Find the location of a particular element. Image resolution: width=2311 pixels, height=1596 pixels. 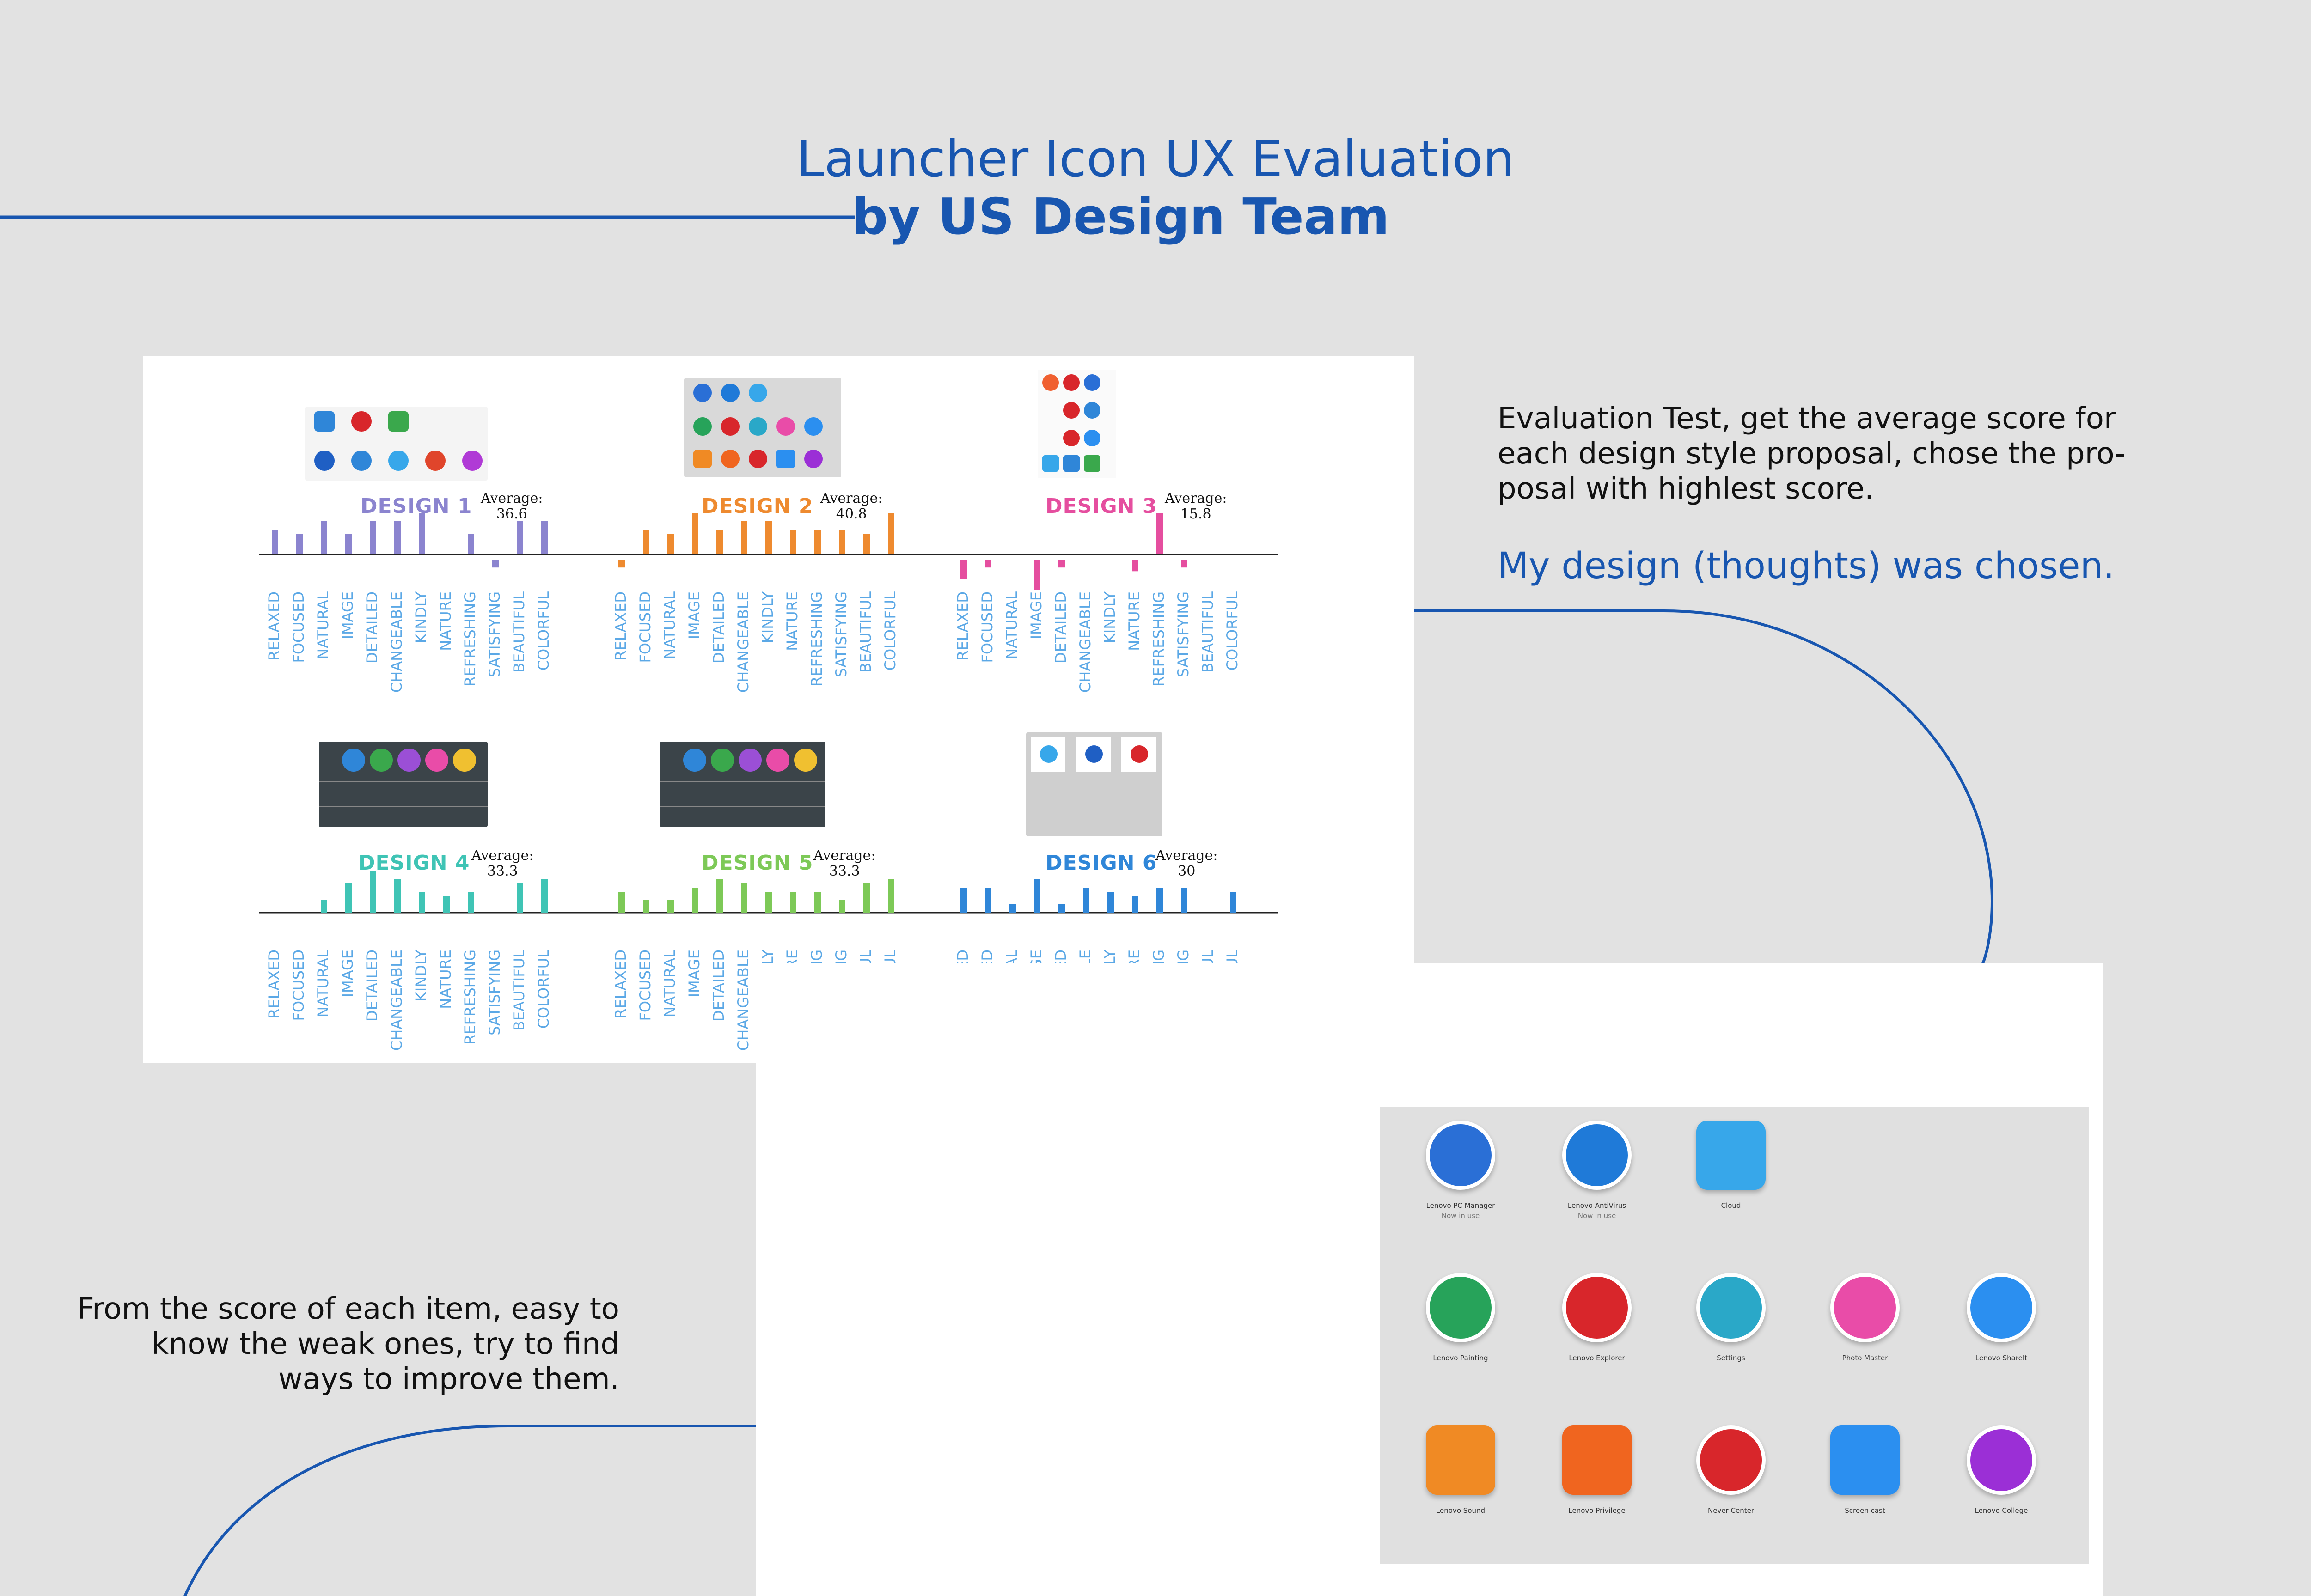

privilege-v-icon is located at coordinates (1597, 1460).